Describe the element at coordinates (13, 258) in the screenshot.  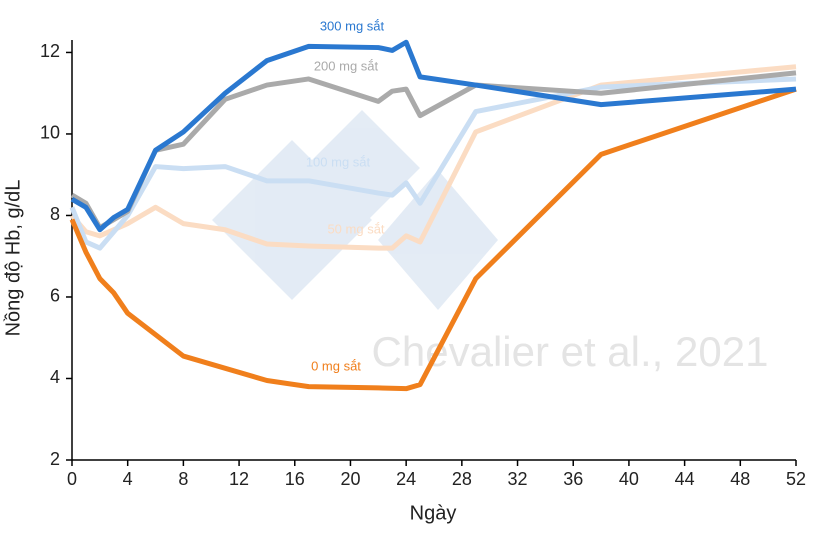
I see `y-axis-label: Nồng độ Hb, g/dL` at that location.